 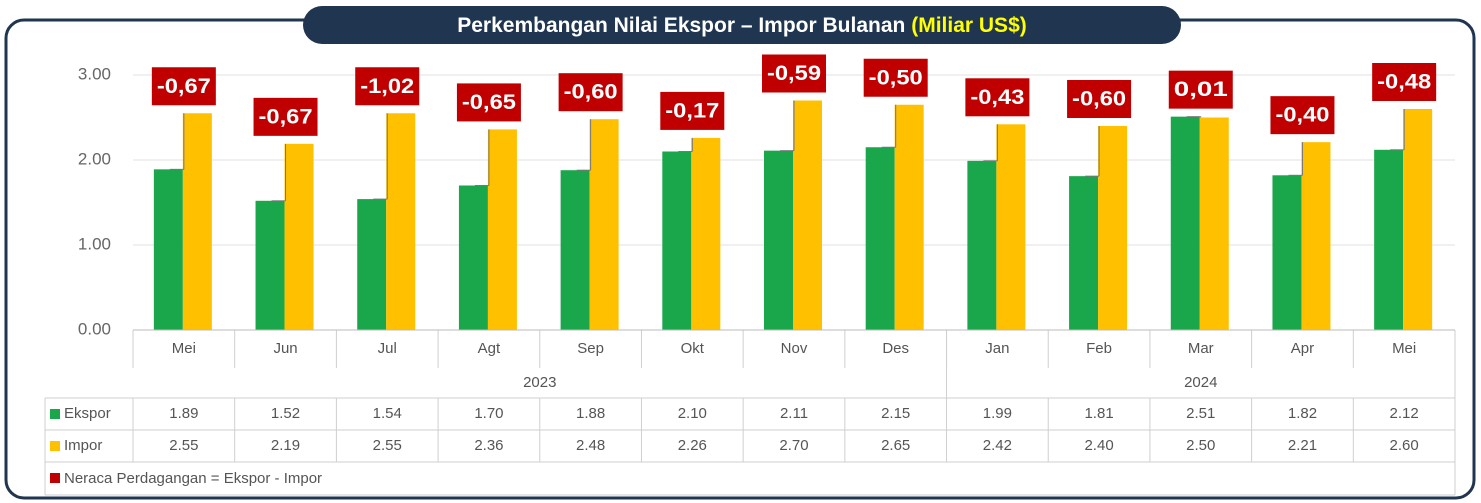 What do you see at coordinates (1098, 445) in the screenshot?
I see `table-value: 2.40` at bounding box center [1098, 445].